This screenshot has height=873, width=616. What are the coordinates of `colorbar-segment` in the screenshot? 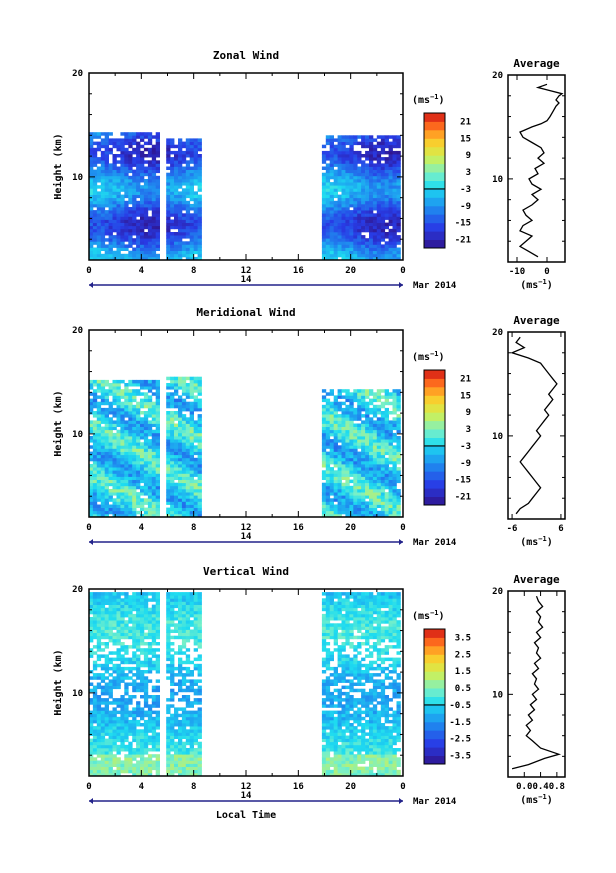 It's located at (434, 476).